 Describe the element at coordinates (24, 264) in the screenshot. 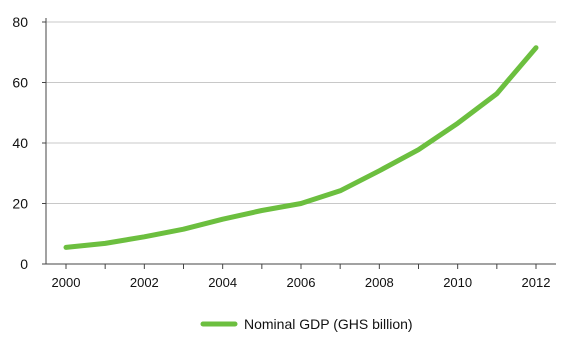

I see `y-tick-label: 0` at that location.